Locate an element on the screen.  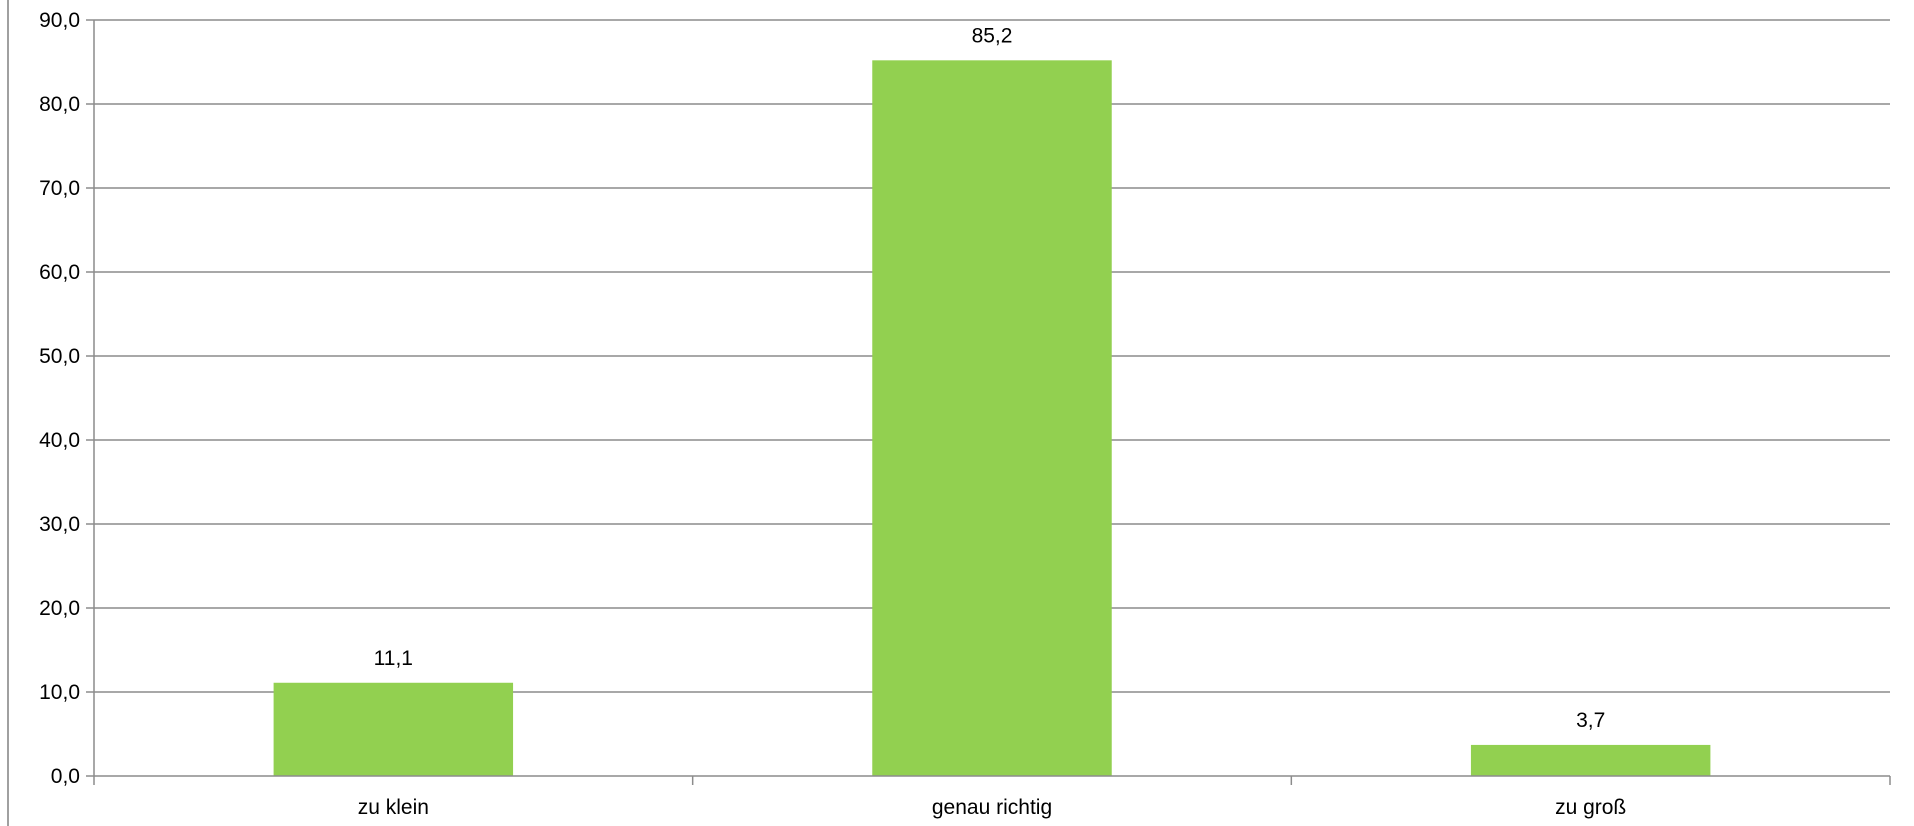
y-tick-label: 50,0 is located at coordinates (59, 356).